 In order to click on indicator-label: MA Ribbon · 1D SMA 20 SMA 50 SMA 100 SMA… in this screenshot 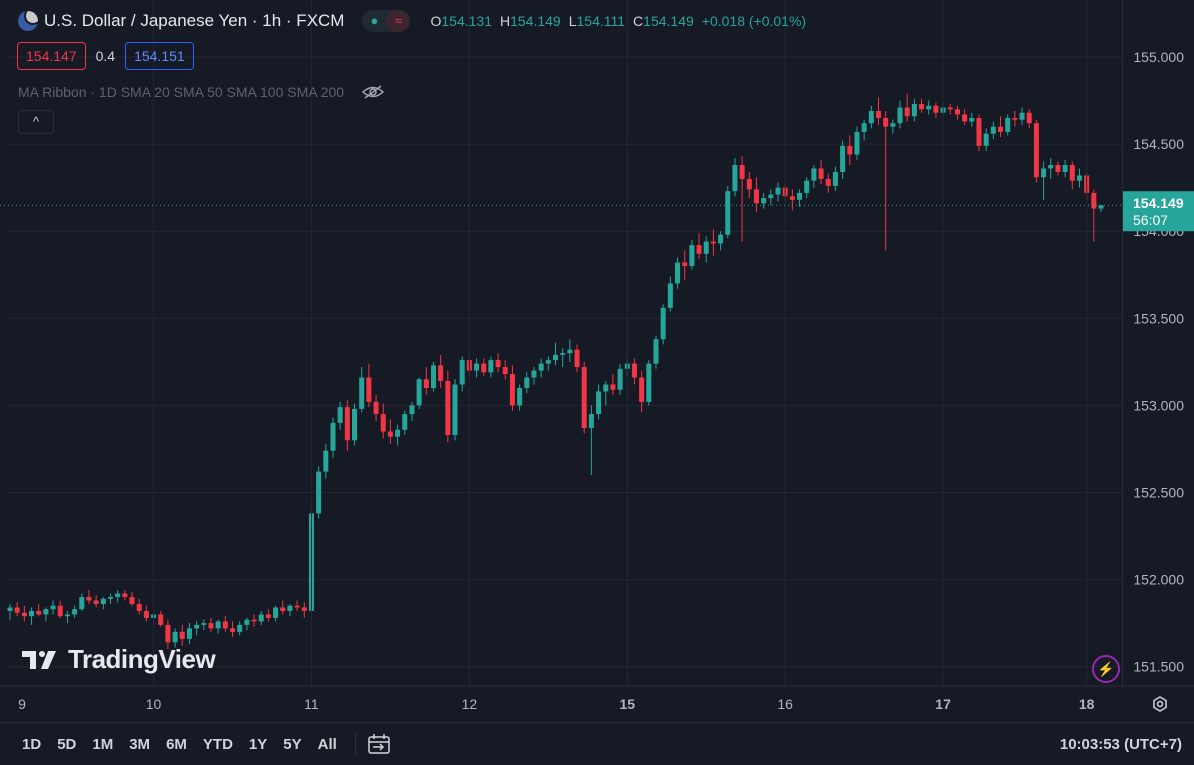, I will do `click(181, 92)`.